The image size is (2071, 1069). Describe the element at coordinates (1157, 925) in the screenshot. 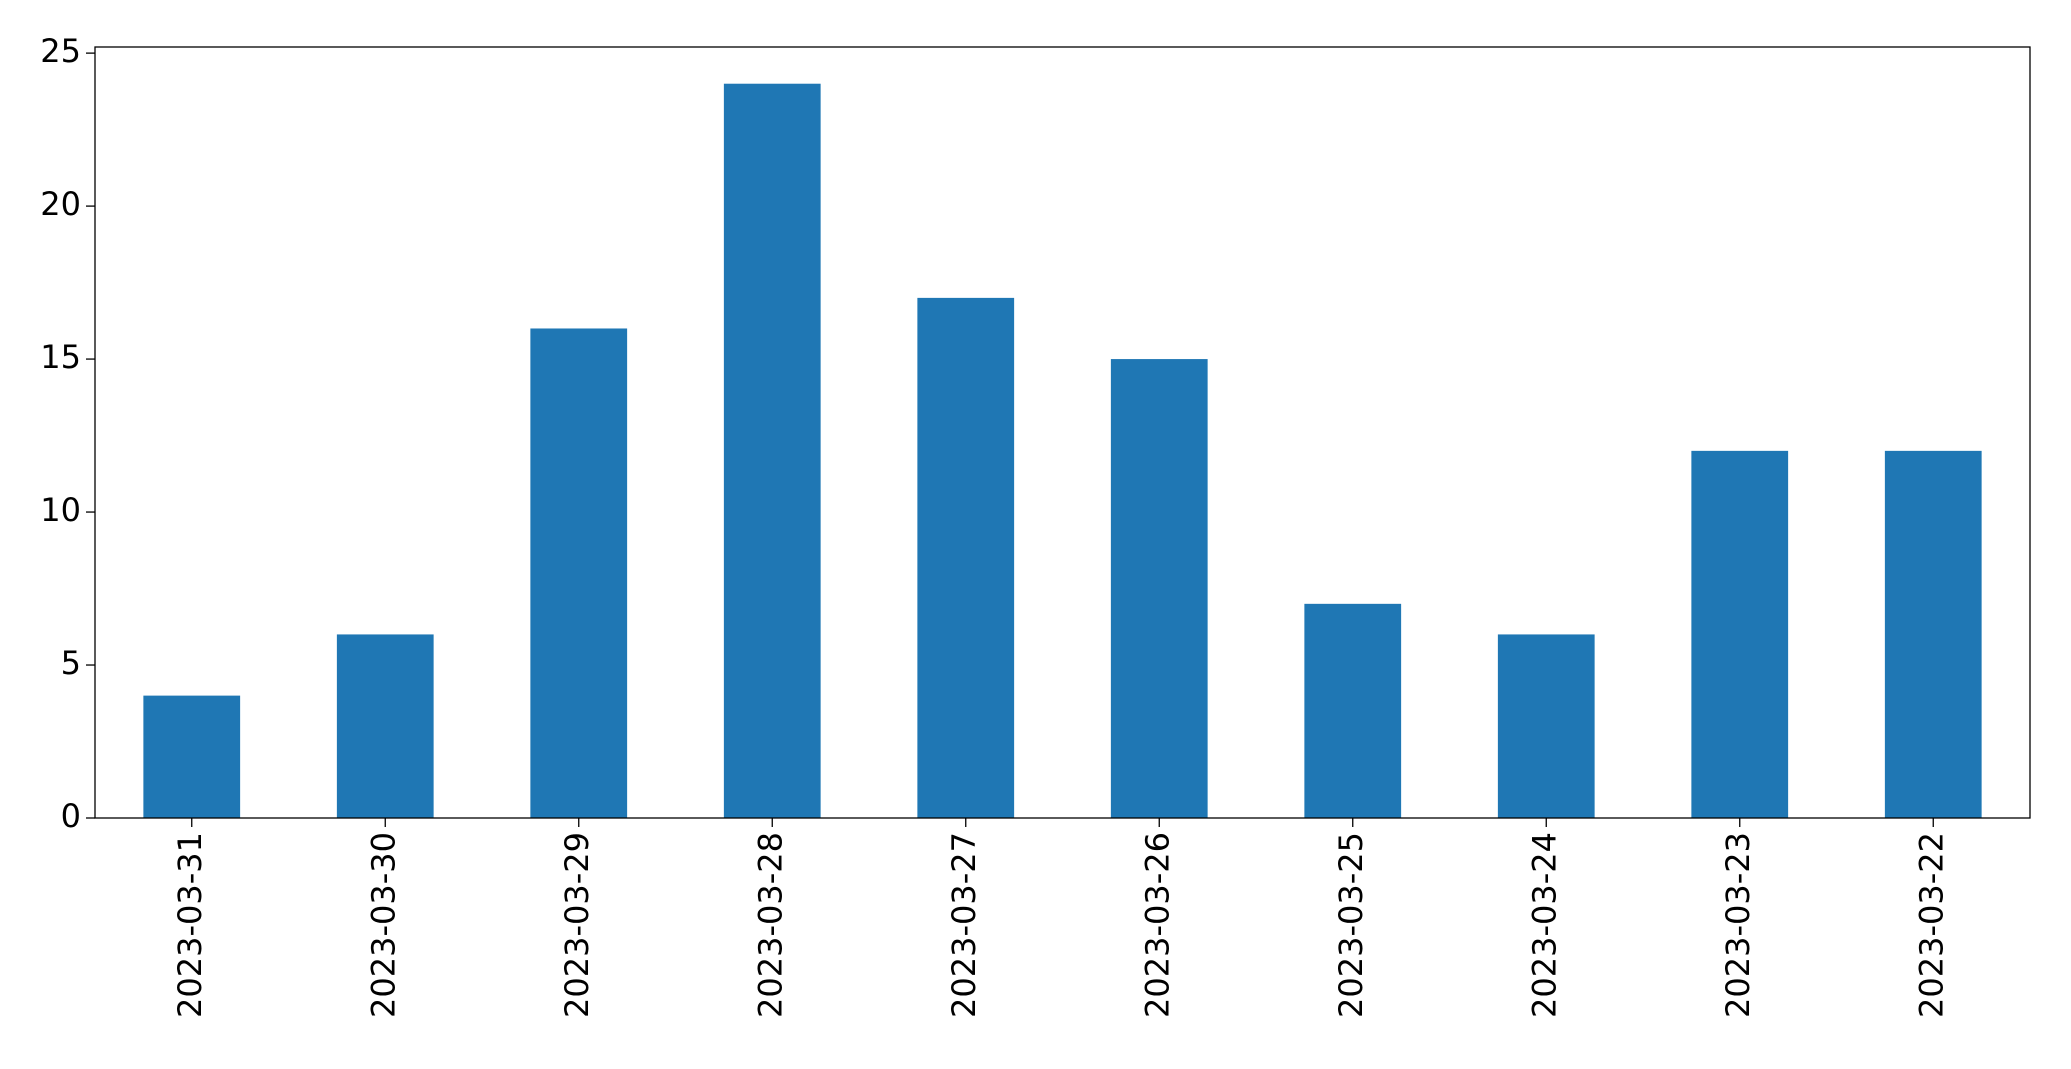

I see `x-tick-label: 2023-03-26` at that location.